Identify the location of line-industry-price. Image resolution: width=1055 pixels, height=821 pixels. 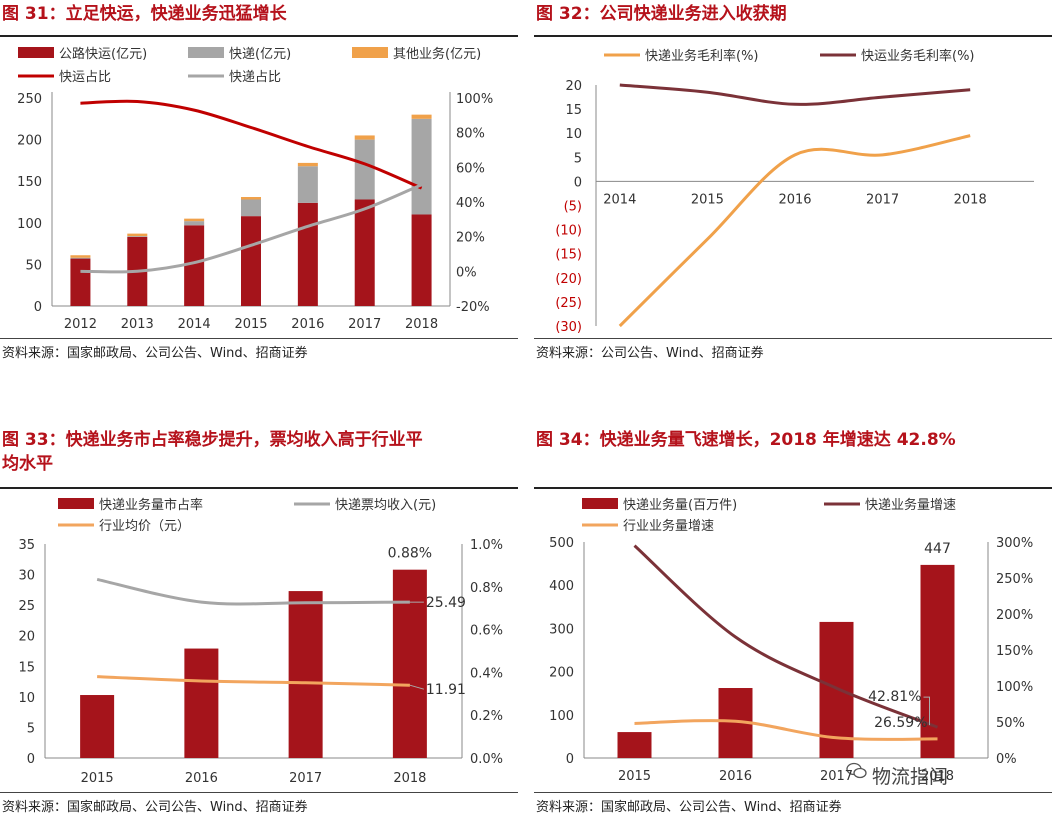
(253, 681).